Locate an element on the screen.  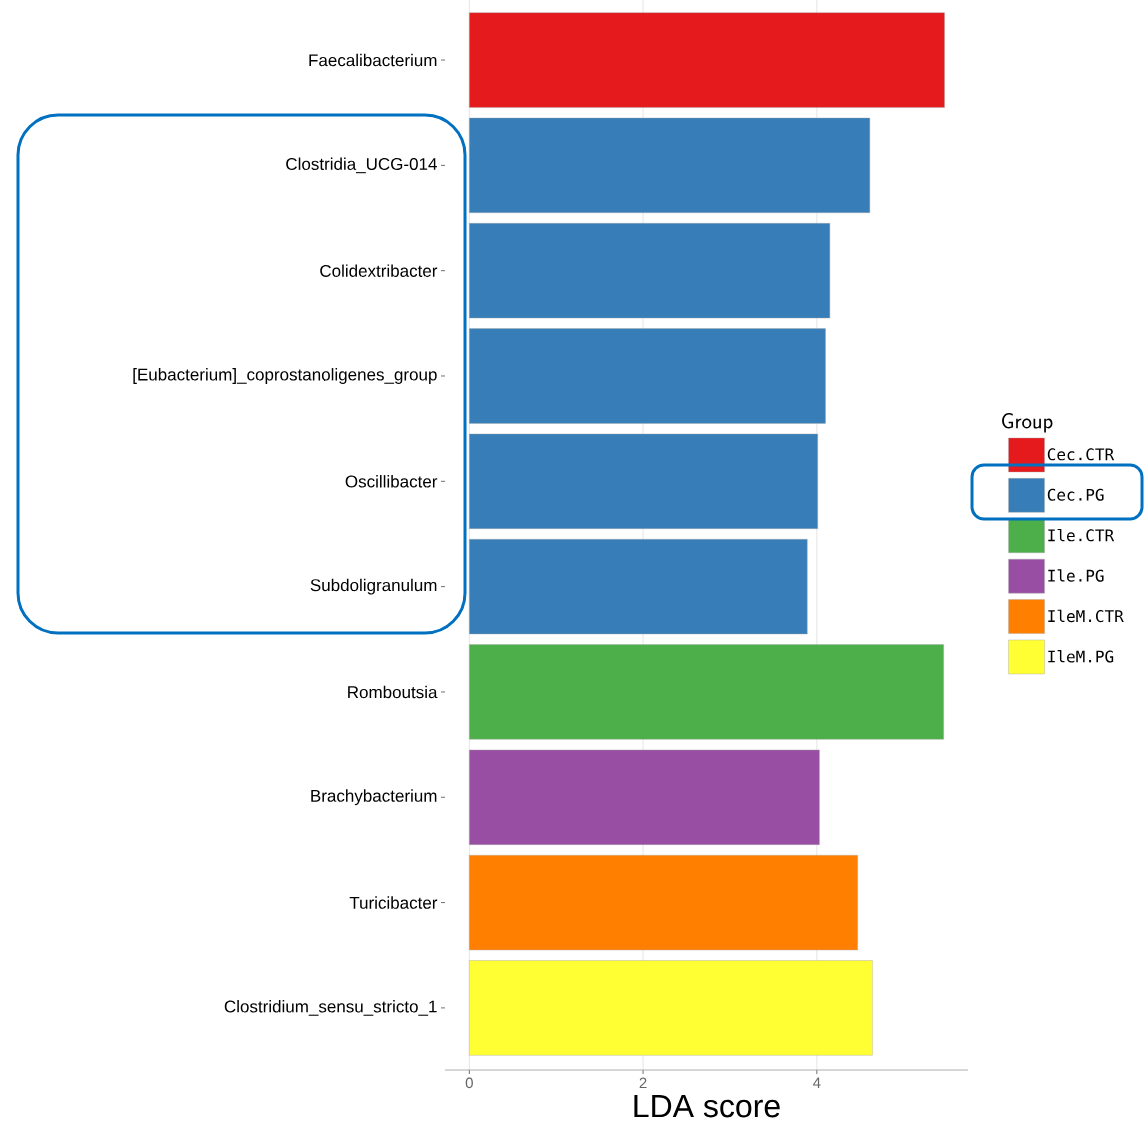
legend-label: IleM.PG is located at coordinates (1081, 656).